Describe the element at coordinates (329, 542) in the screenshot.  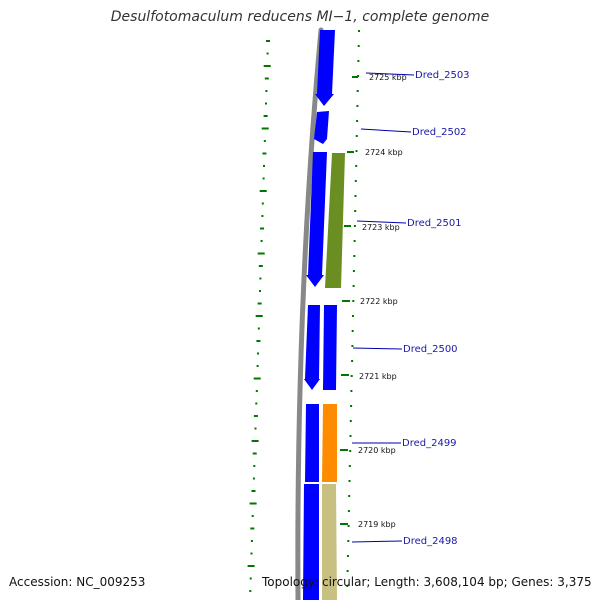
I see `gene-2498-khaki` at that location.